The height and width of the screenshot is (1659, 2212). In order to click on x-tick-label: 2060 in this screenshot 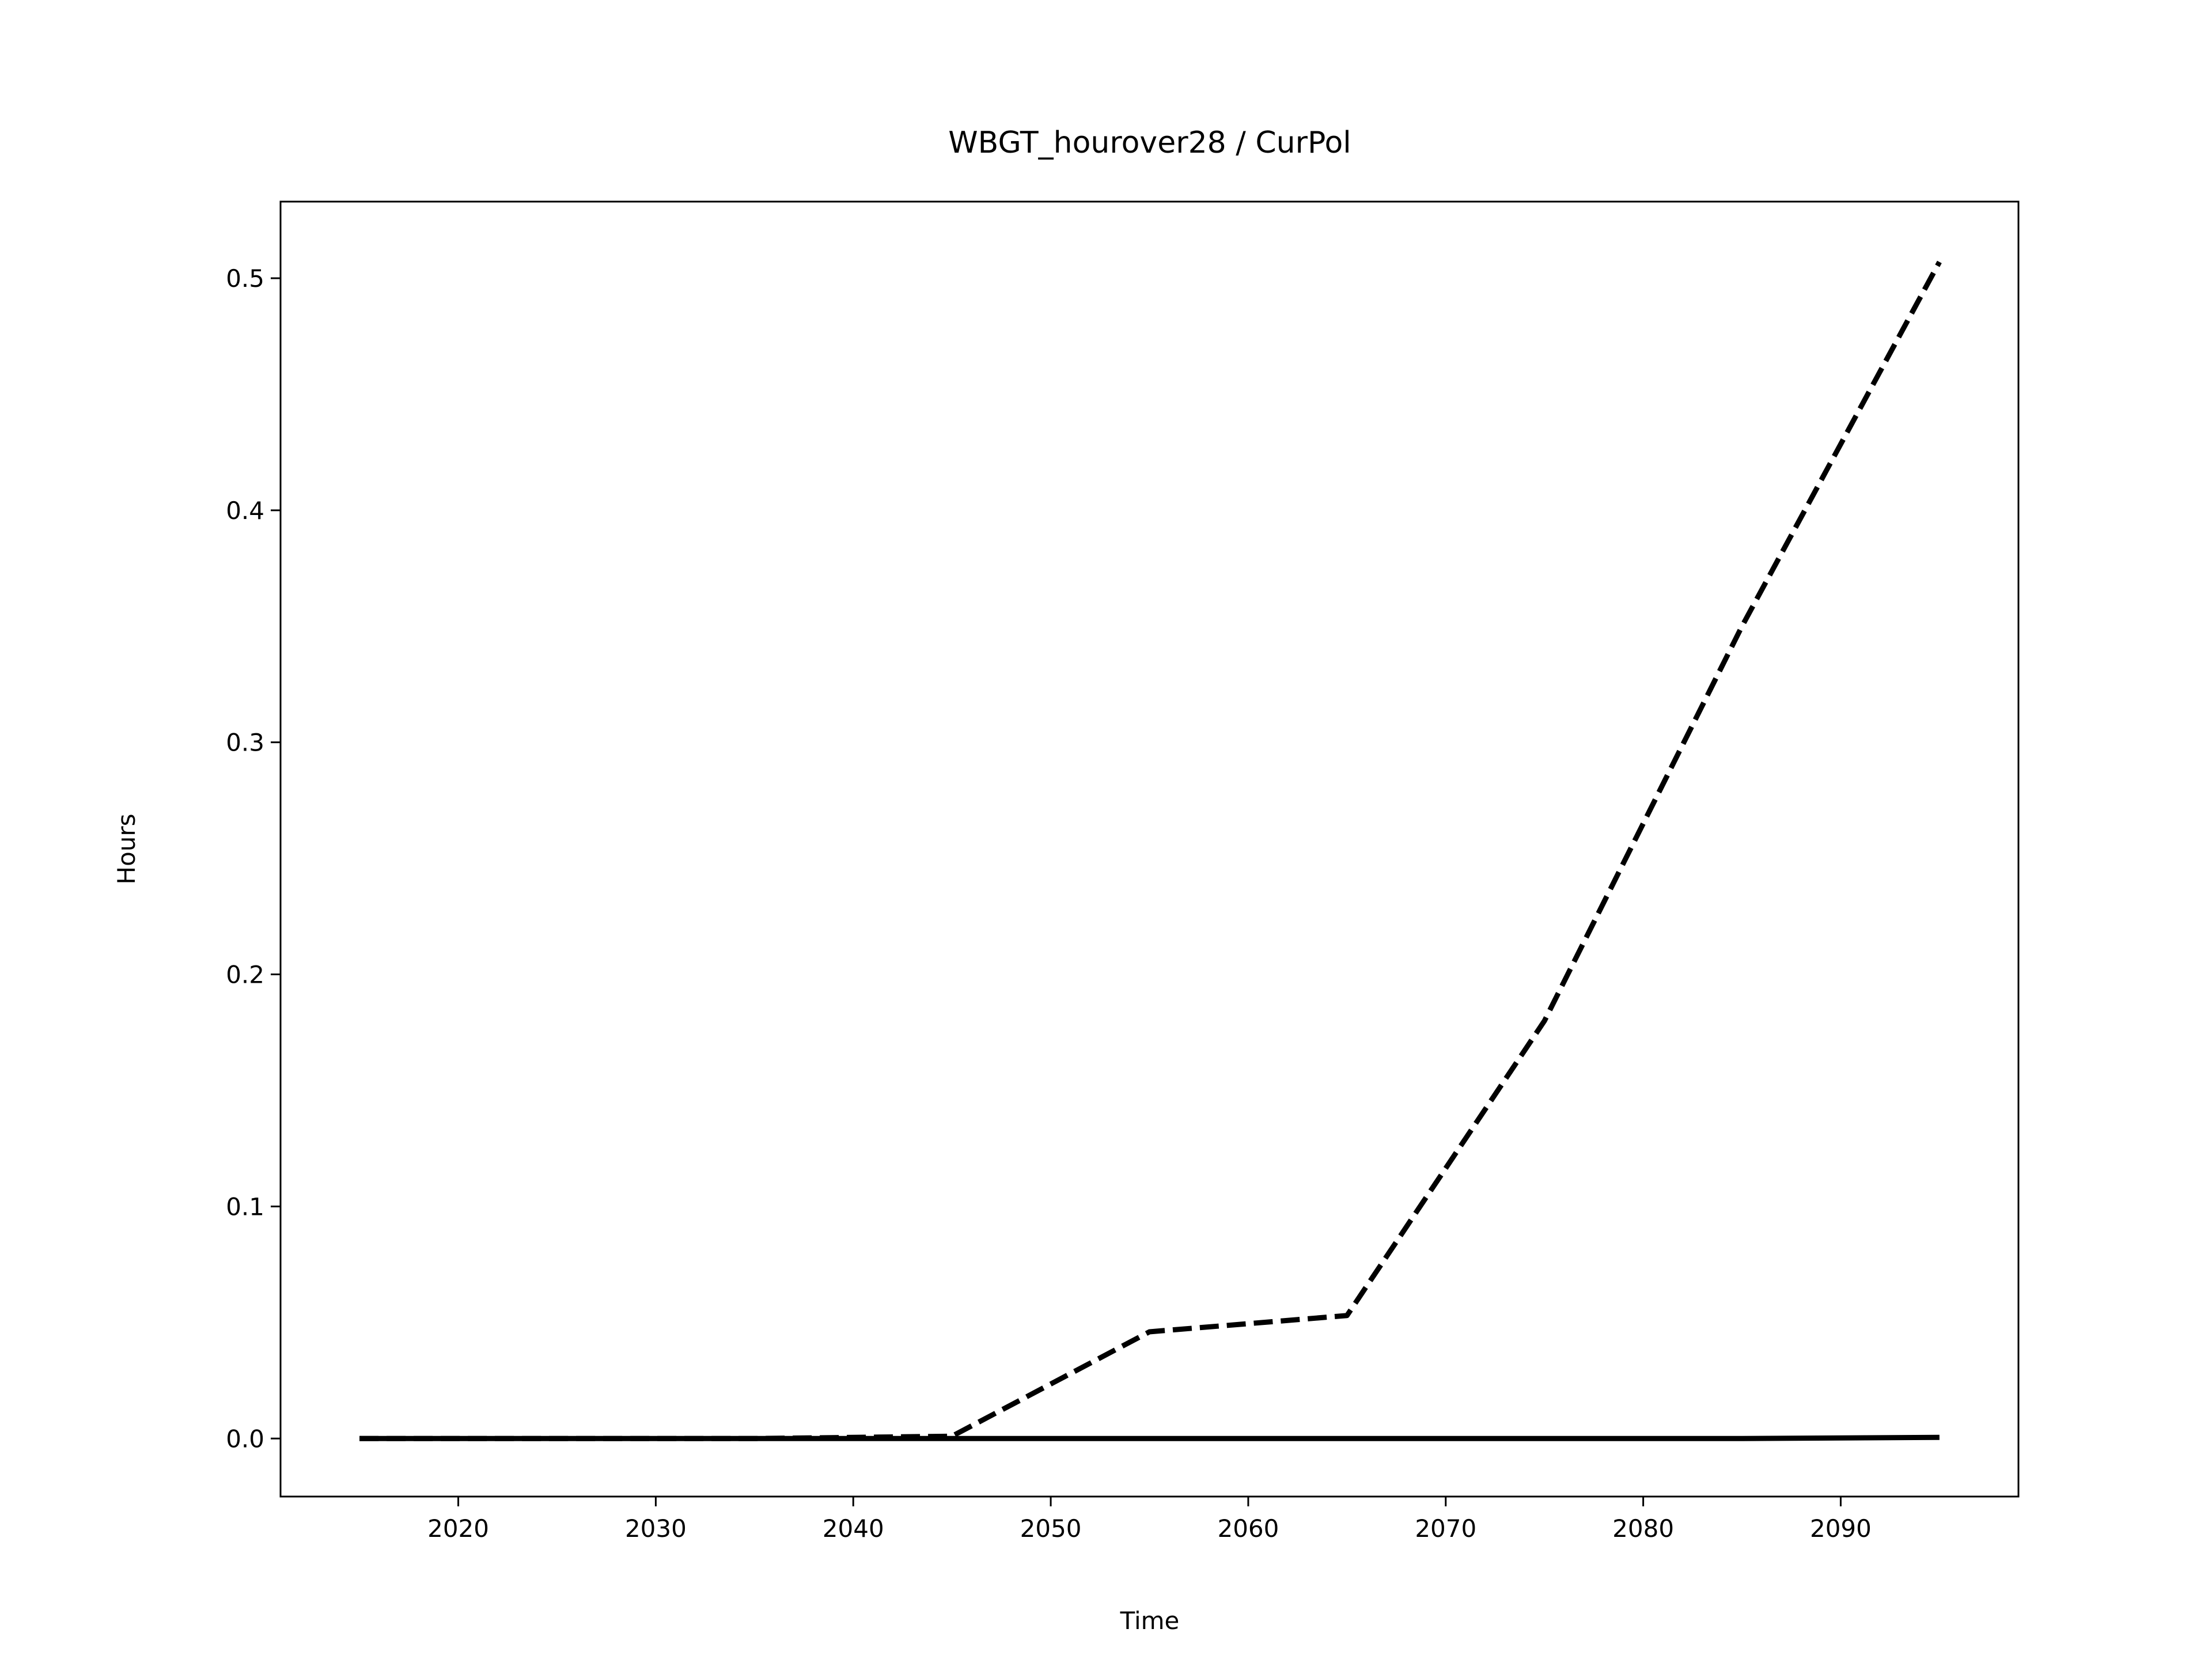, I will do `click(1248, 1528)`.